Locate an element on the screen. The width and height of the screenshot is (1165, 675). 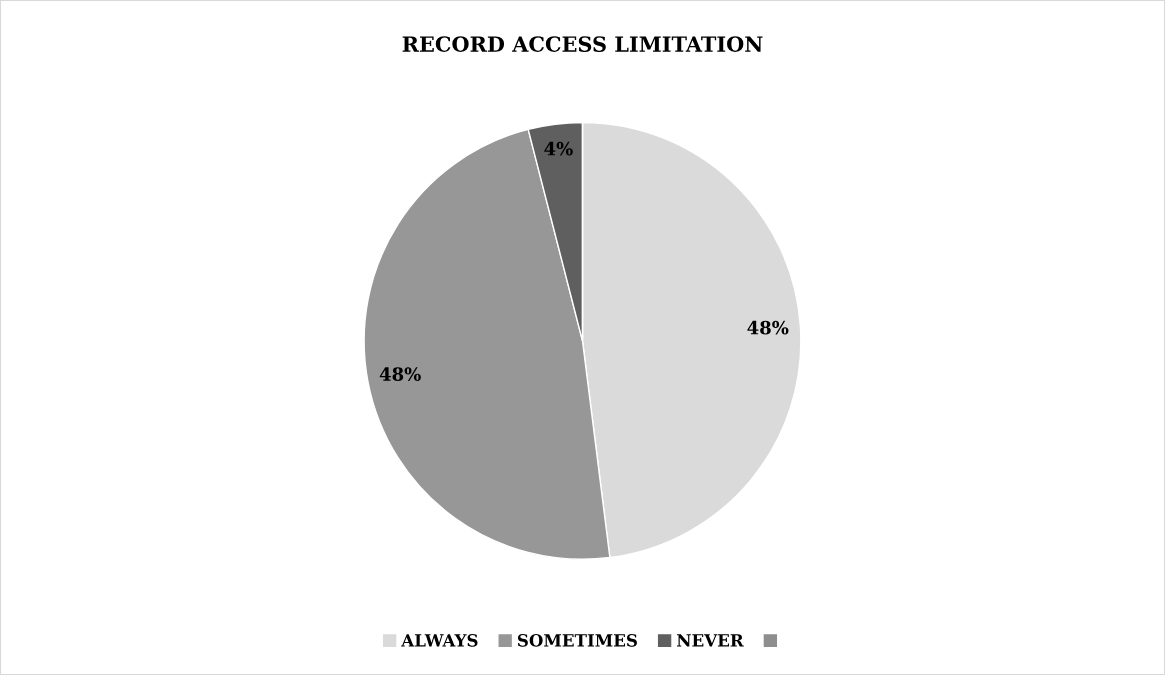
legend-label: NEVER is located at coordinates (710, 640).